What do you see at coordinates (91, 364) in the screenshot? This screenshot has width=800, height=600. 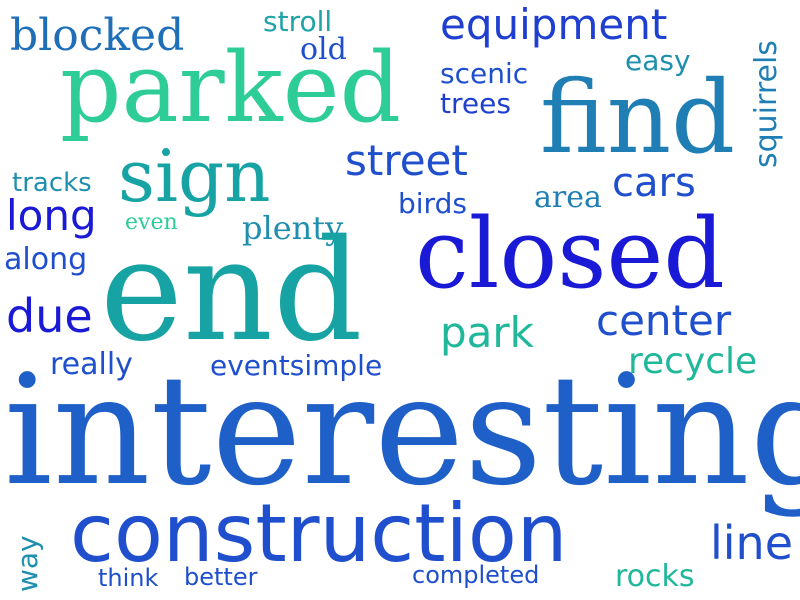 I see `word-really: really` at bounding box center [91, 364].